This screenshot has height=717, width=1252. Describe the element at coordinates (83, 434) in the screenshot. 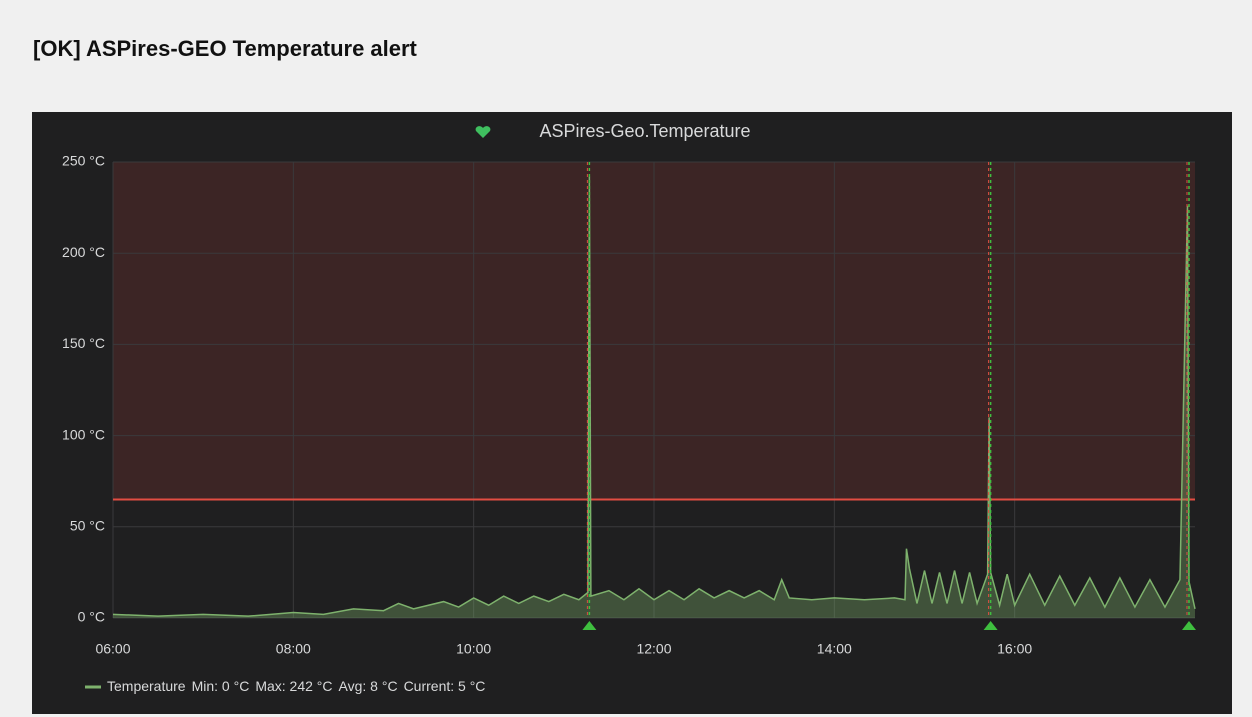

I see `y-tick-label: 100 °C` at that location.